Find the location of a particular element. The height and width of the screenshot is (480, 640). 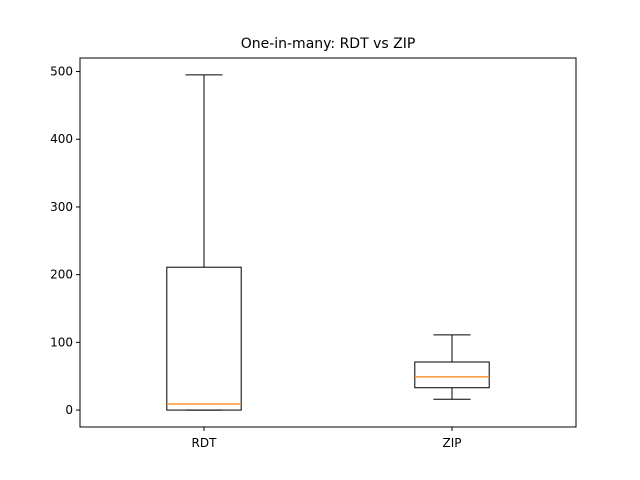

x-tick-label: ZIP is located at coordinates (452, 443).